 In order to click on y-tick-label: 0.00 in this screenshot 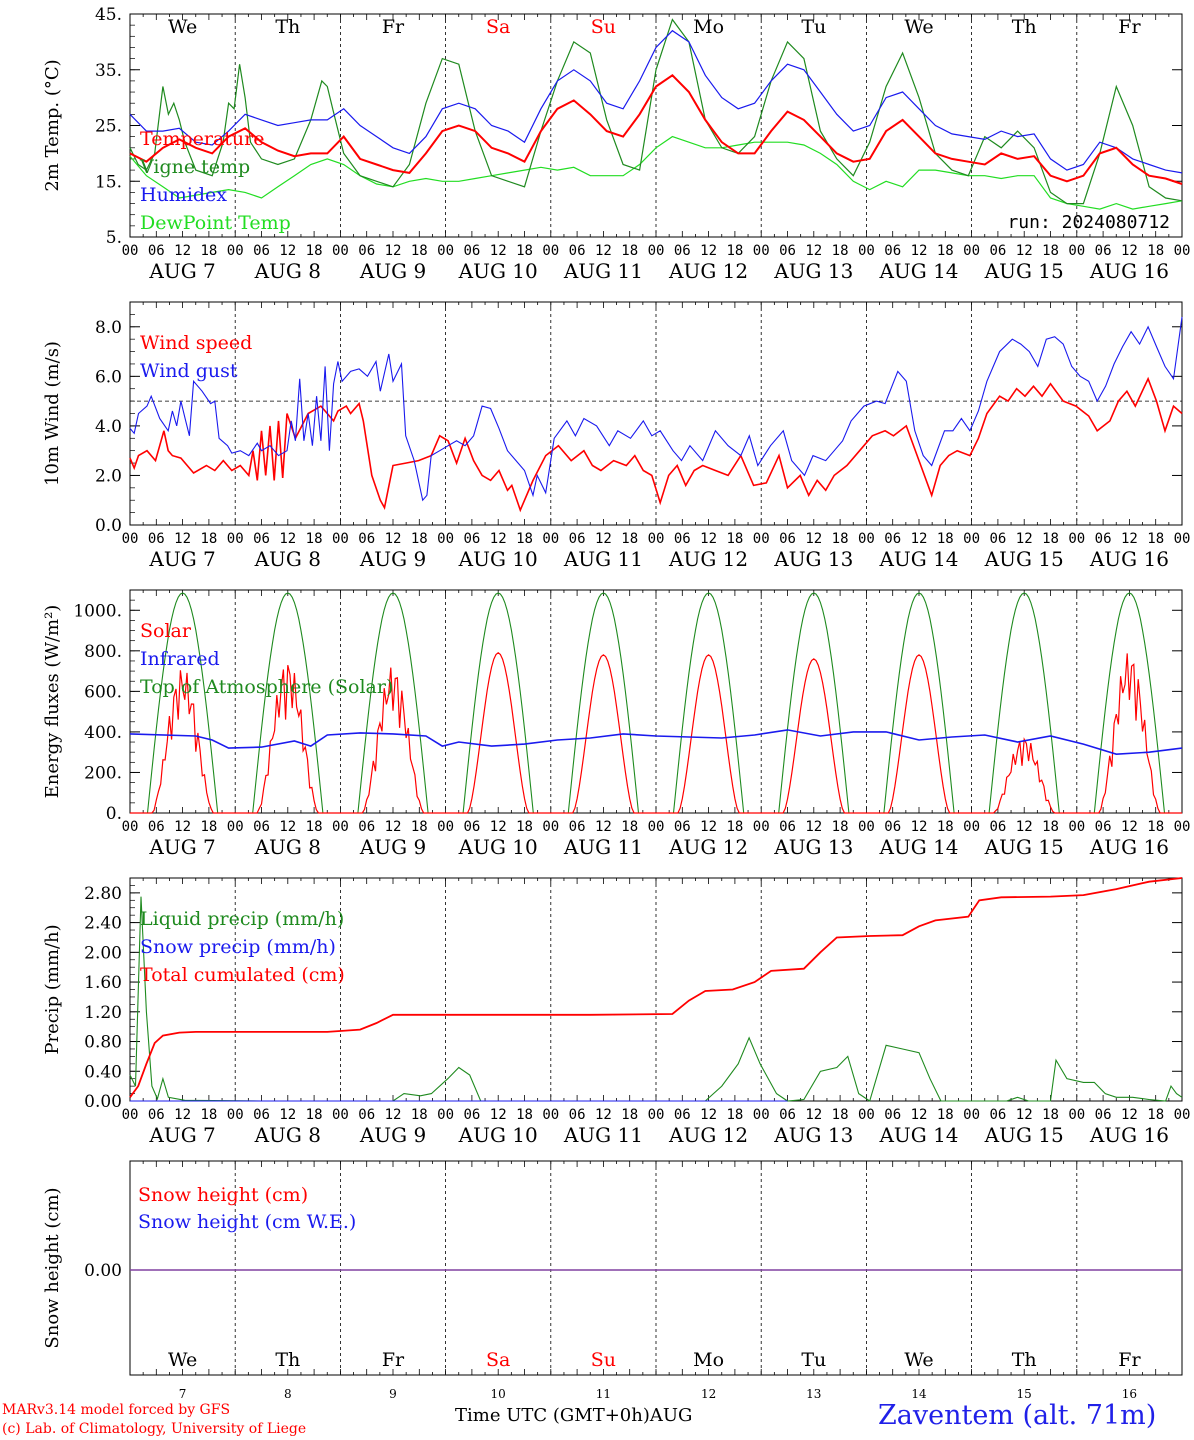, I will do `click(103, 1271)`.